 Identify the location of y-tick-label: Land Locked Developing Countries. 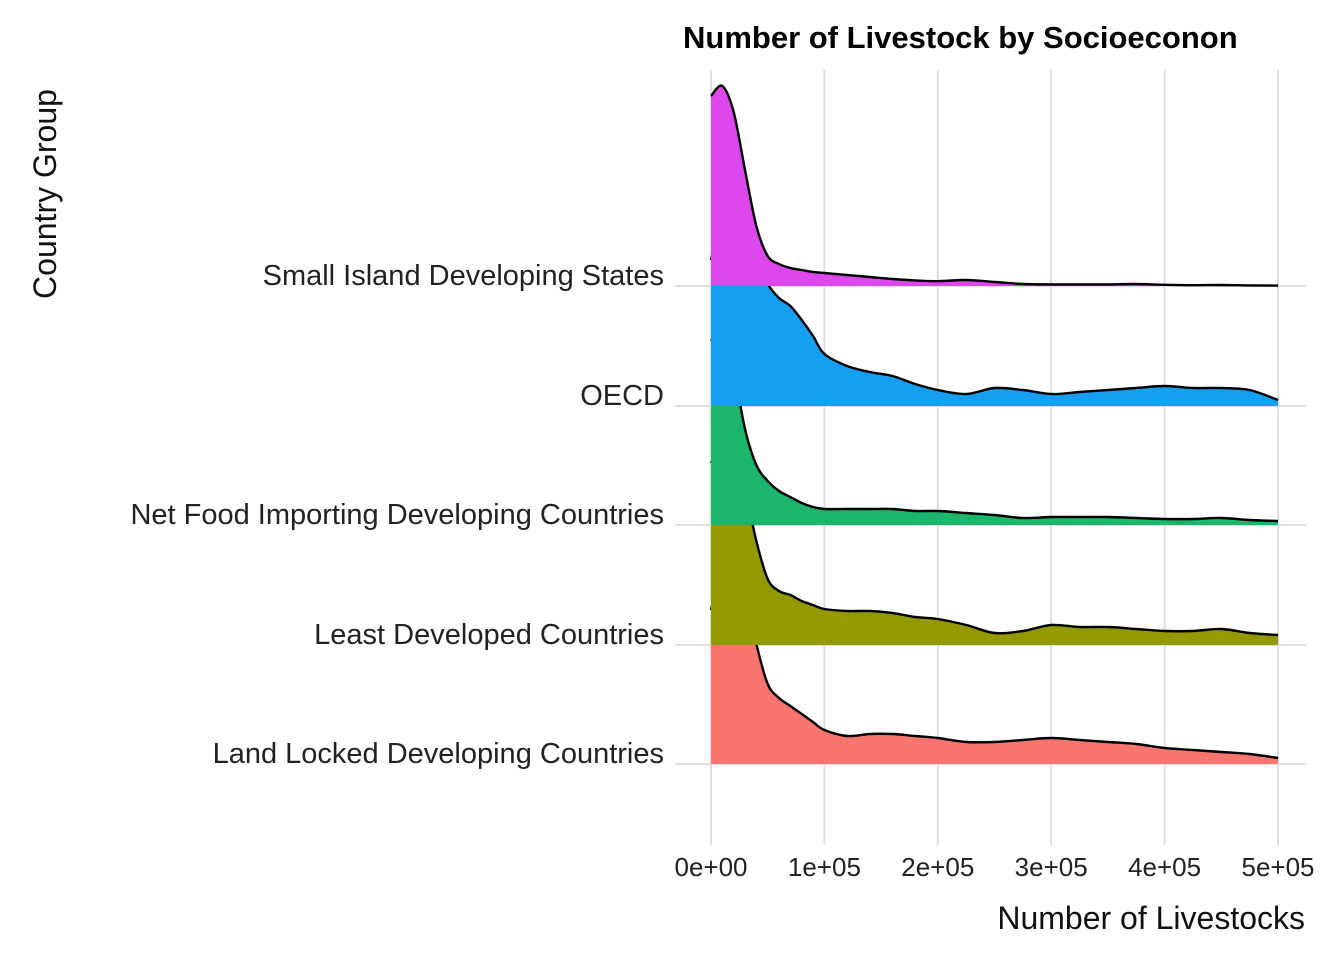
(438, 754).